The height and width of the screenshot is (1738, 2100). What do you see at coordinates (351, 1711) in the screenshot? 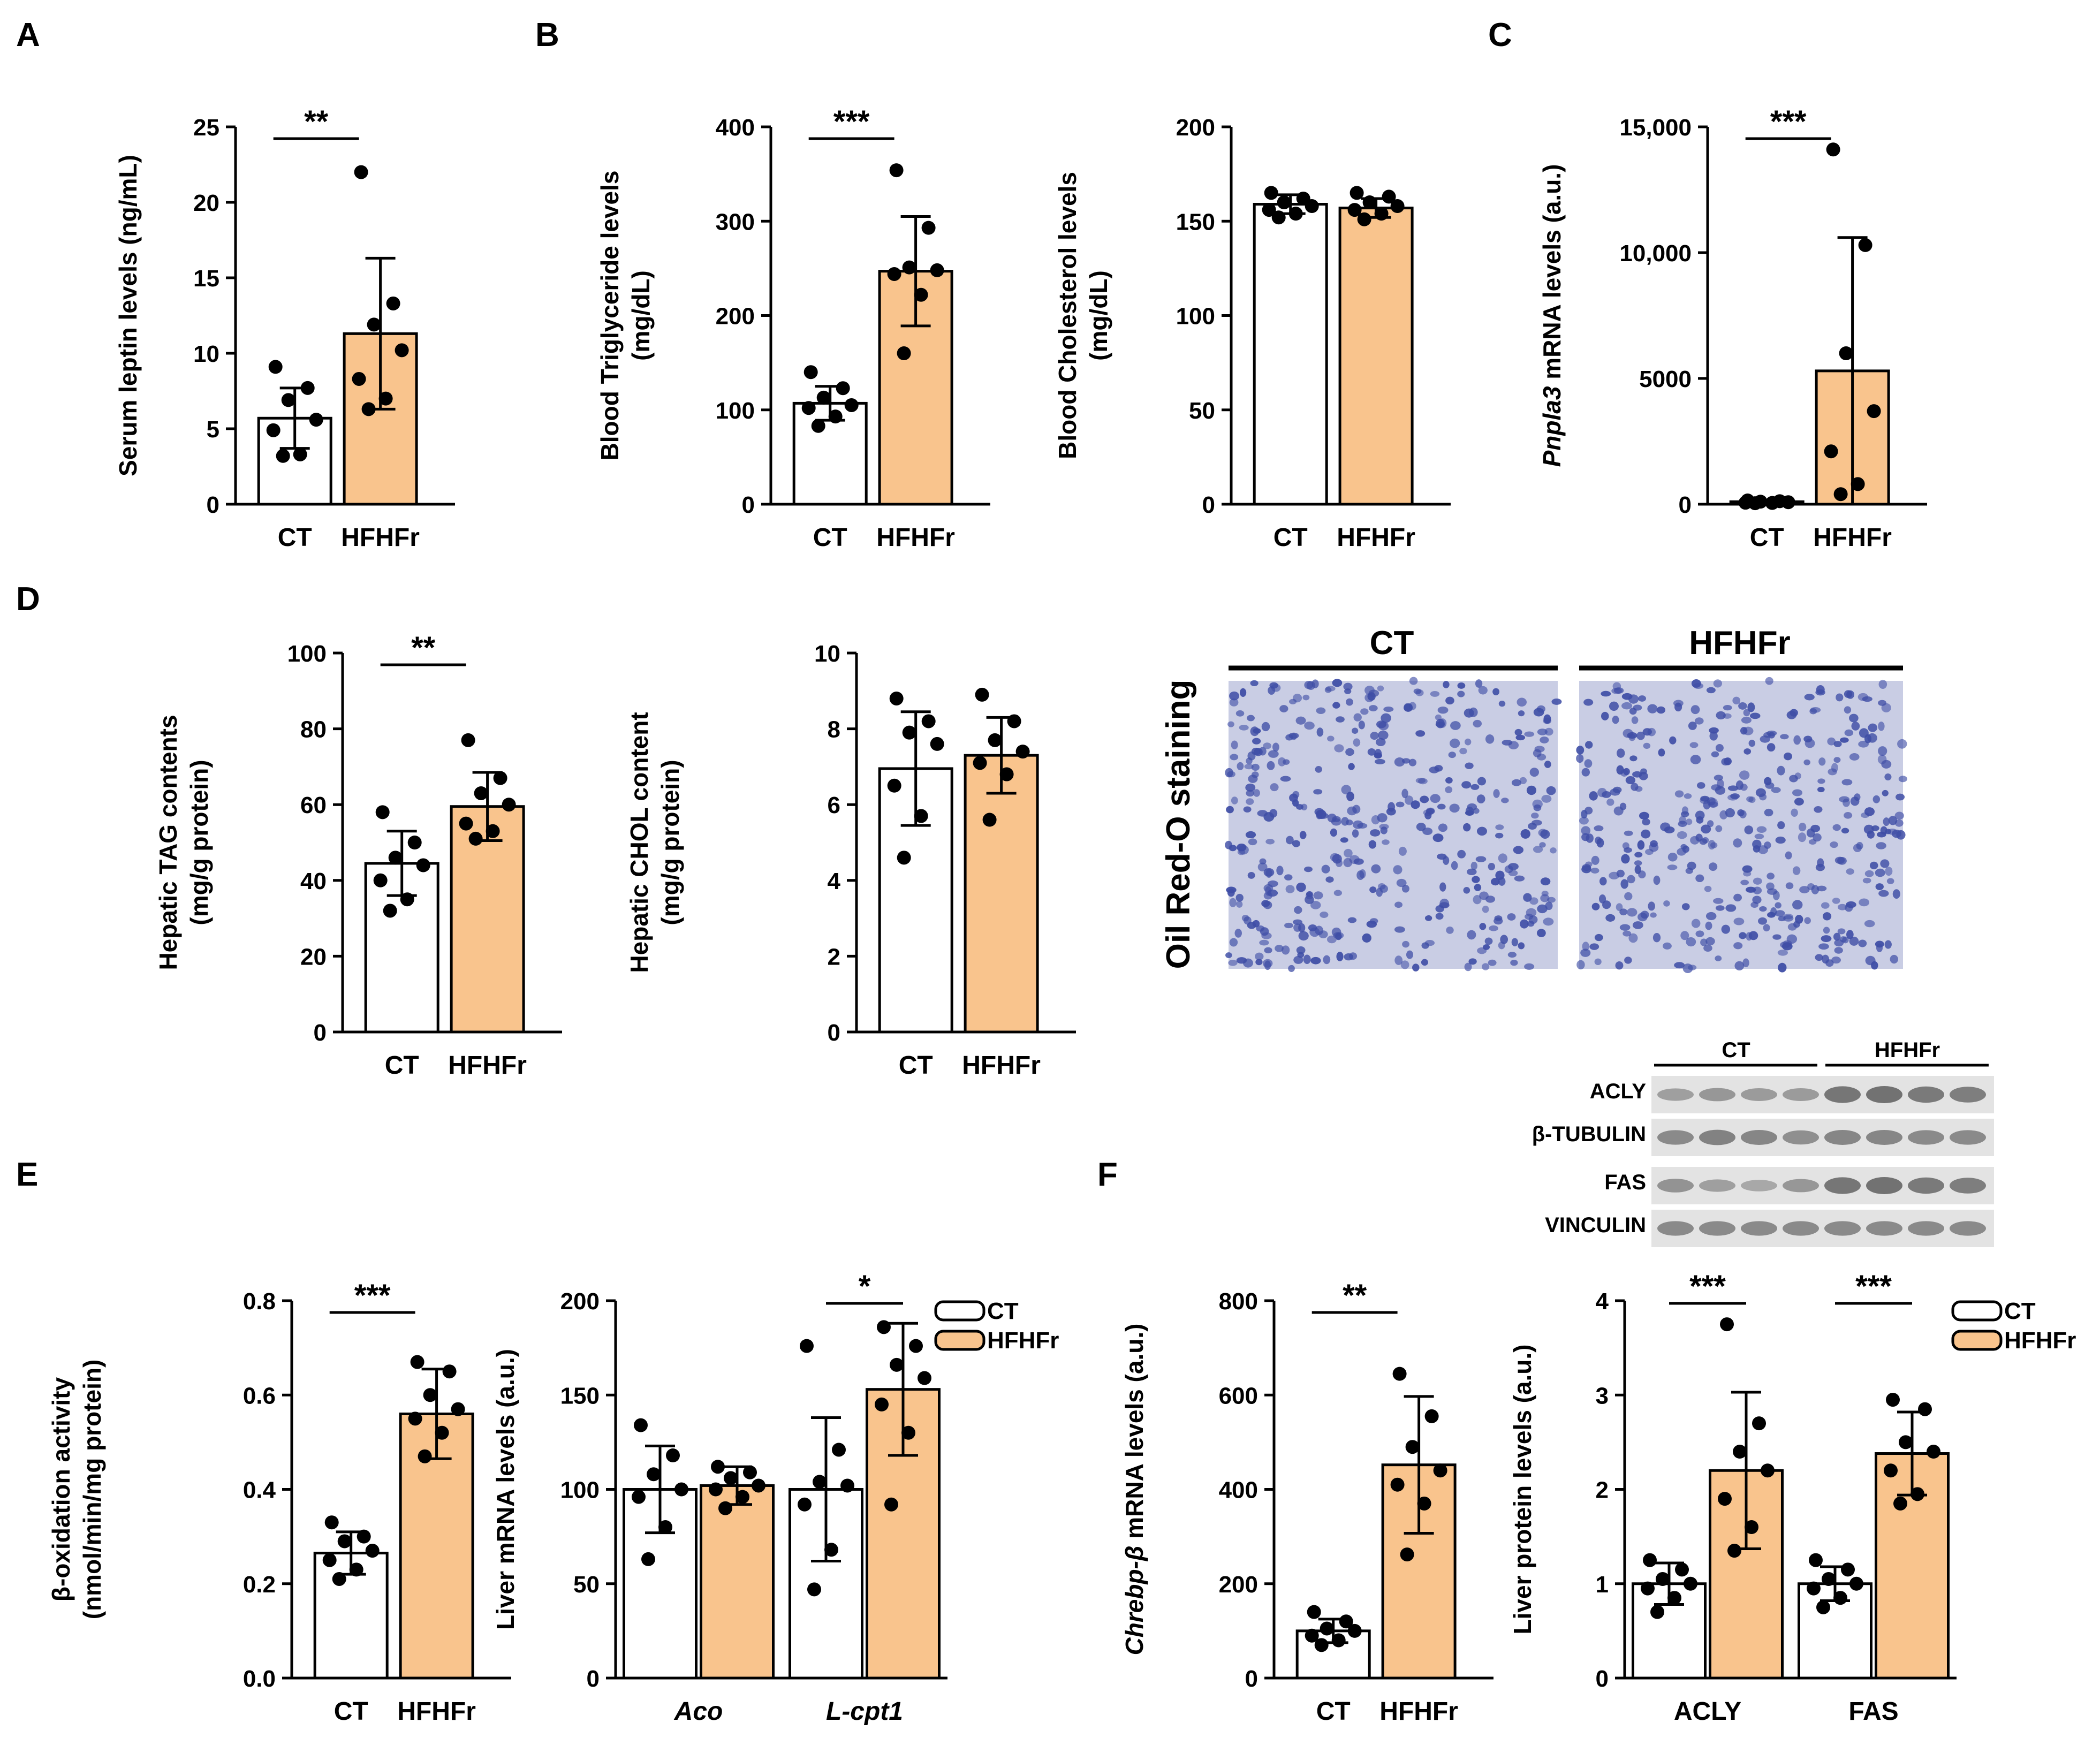
I see `x-category-label: CT` at bounding box center [351, 1711].